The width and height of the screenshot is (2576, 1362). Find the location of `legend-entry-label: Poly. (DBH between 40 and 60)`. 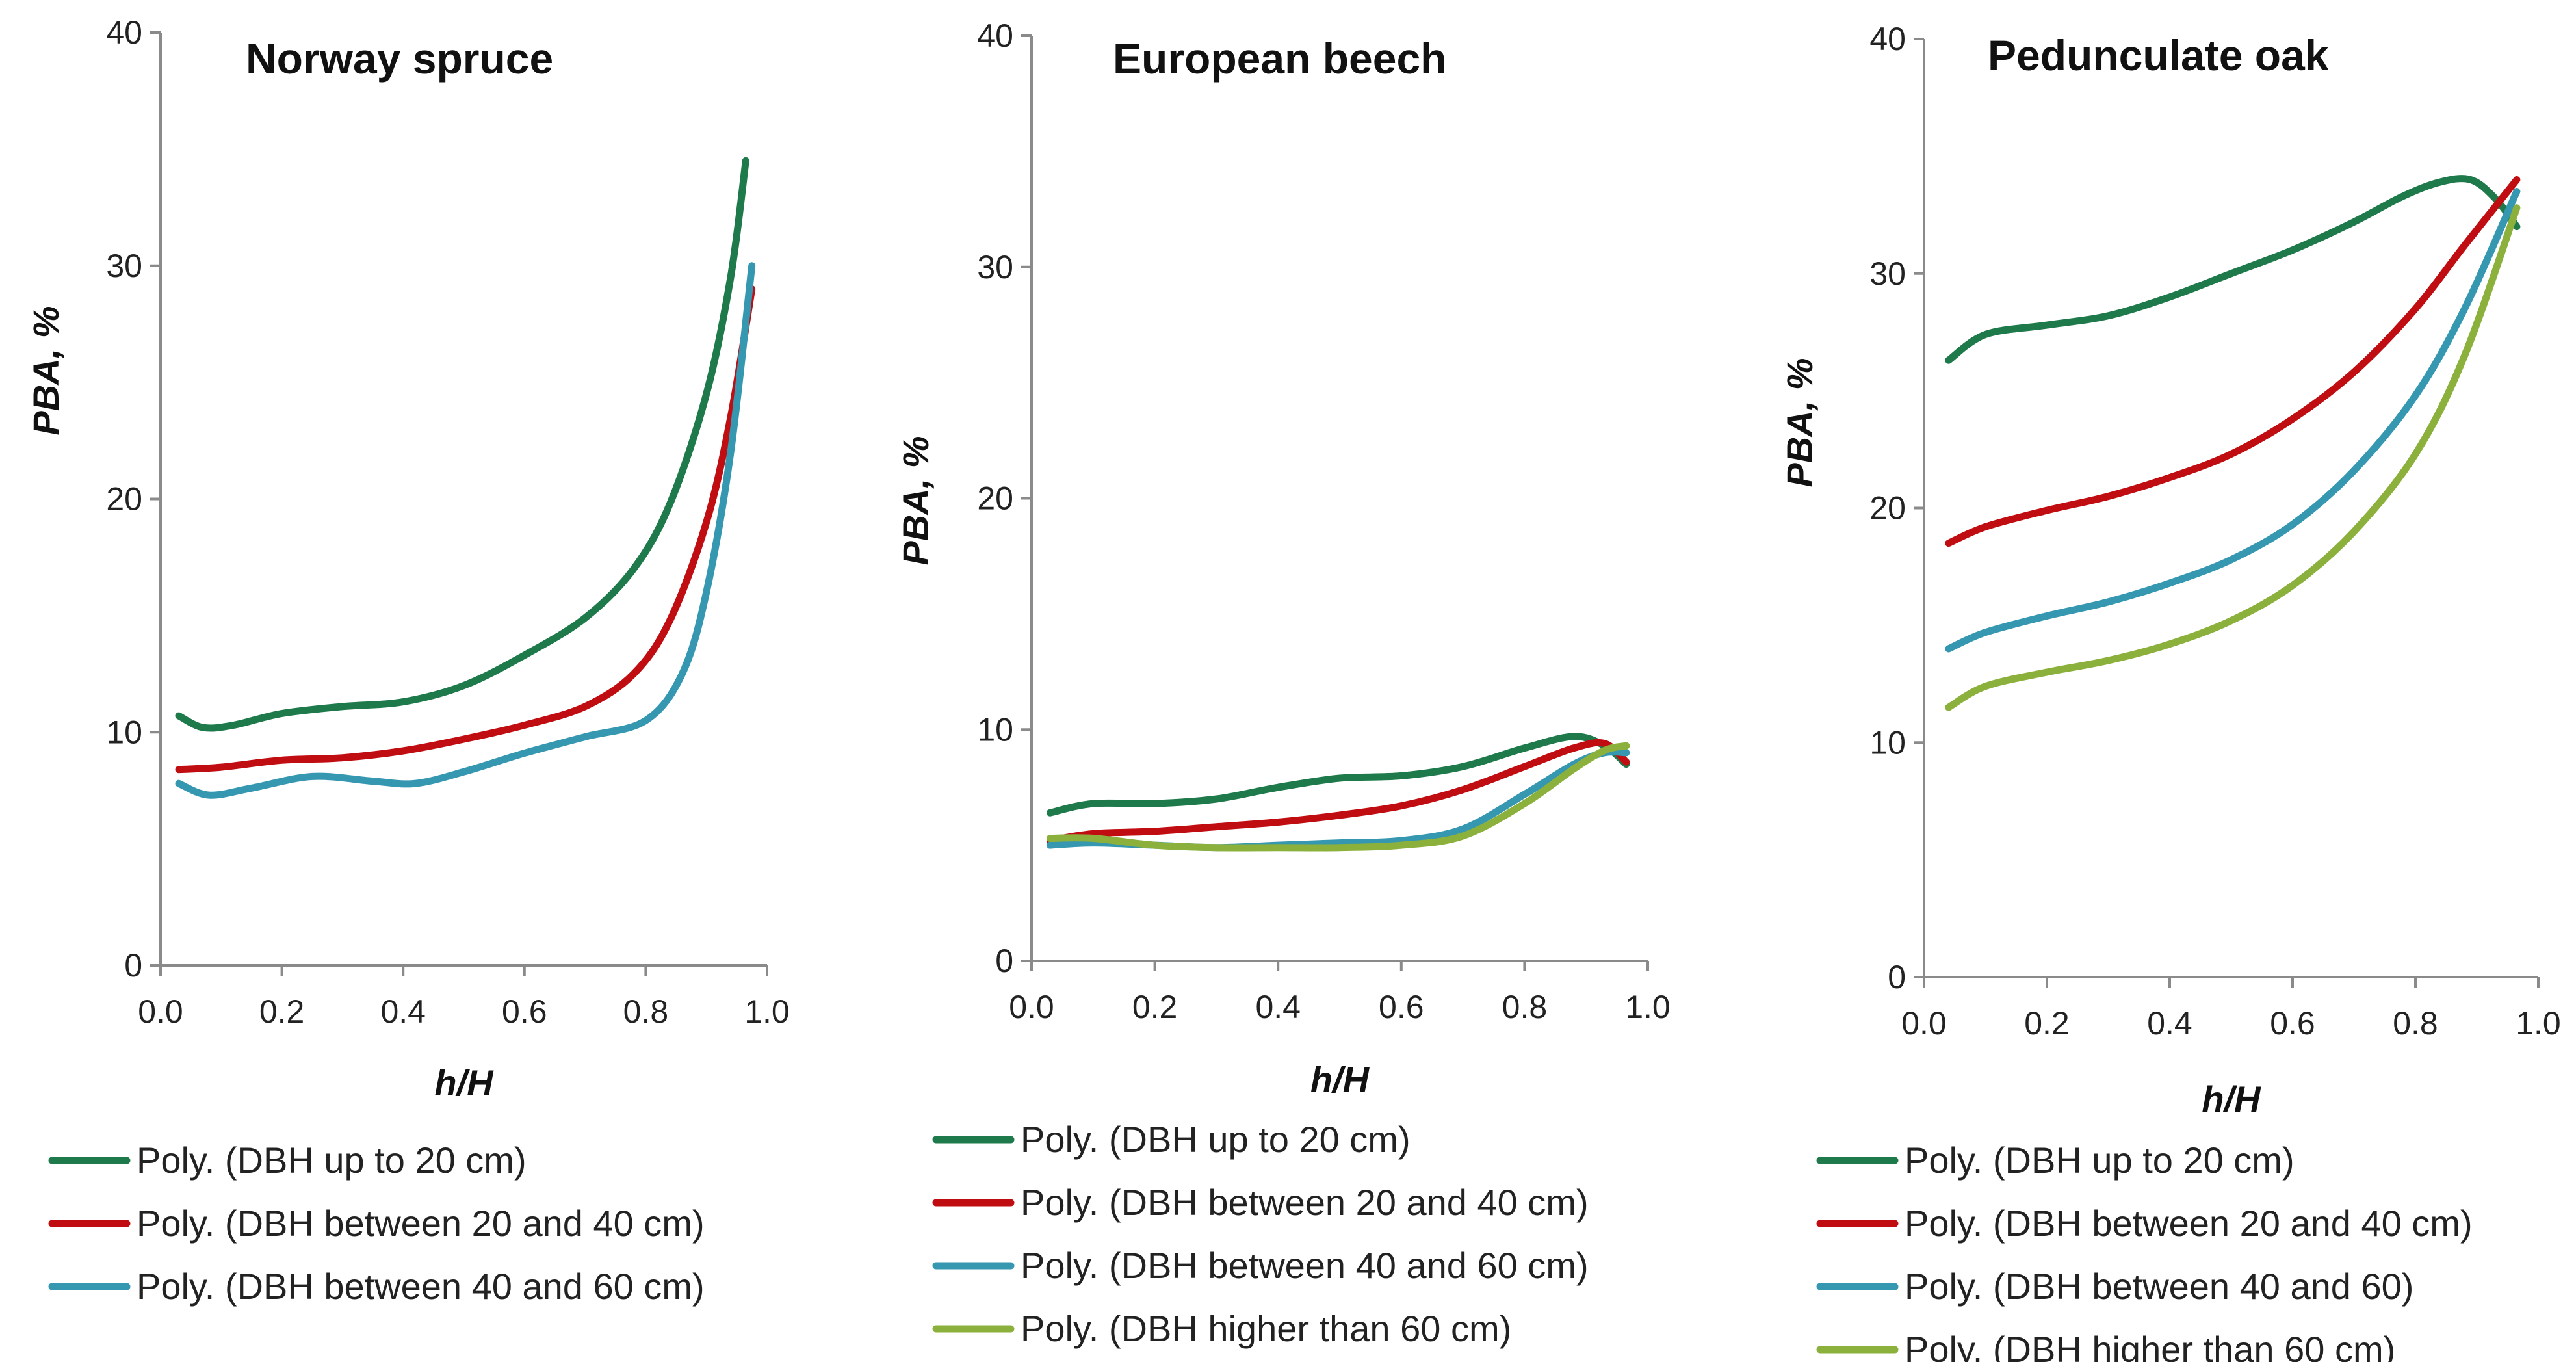

legend-entry-label: Poly. (DBH between 40 and 60) is located at coordinates (2159, 1287).